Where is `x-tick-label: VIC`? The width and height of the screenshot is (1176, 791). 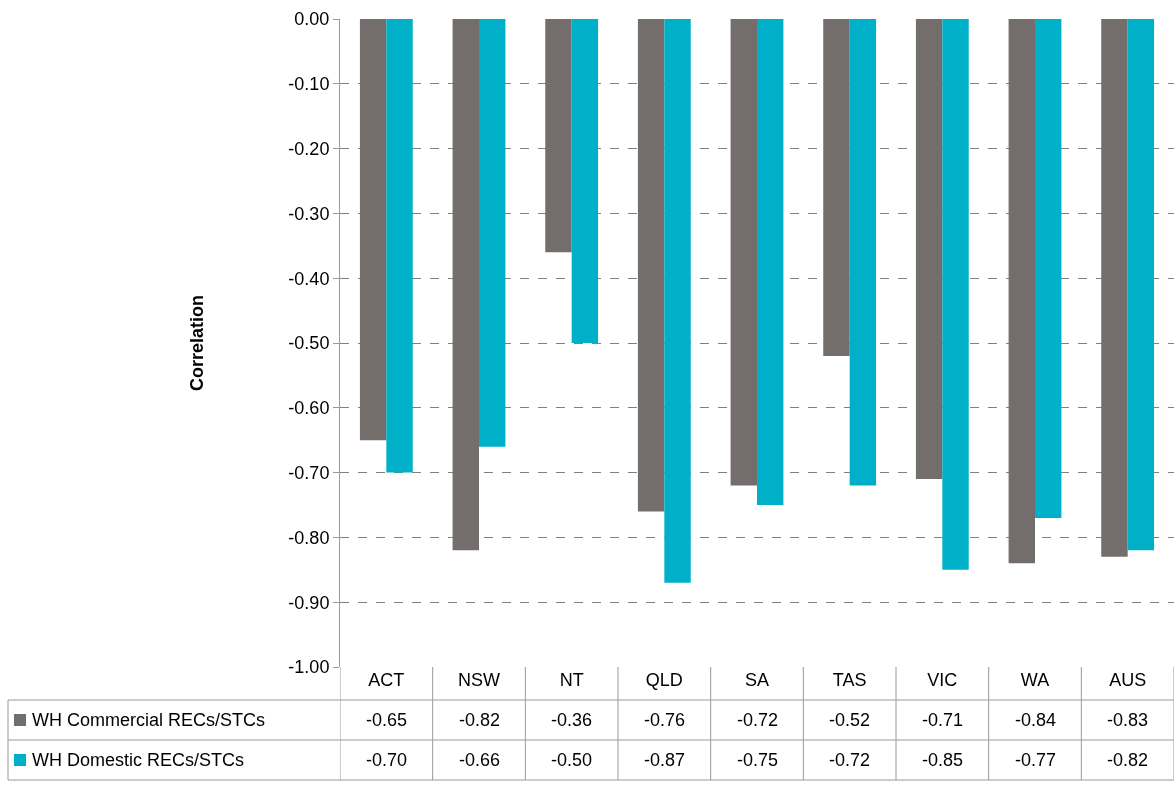
x-tick-label: VIC is located at coordinates (942, 680).